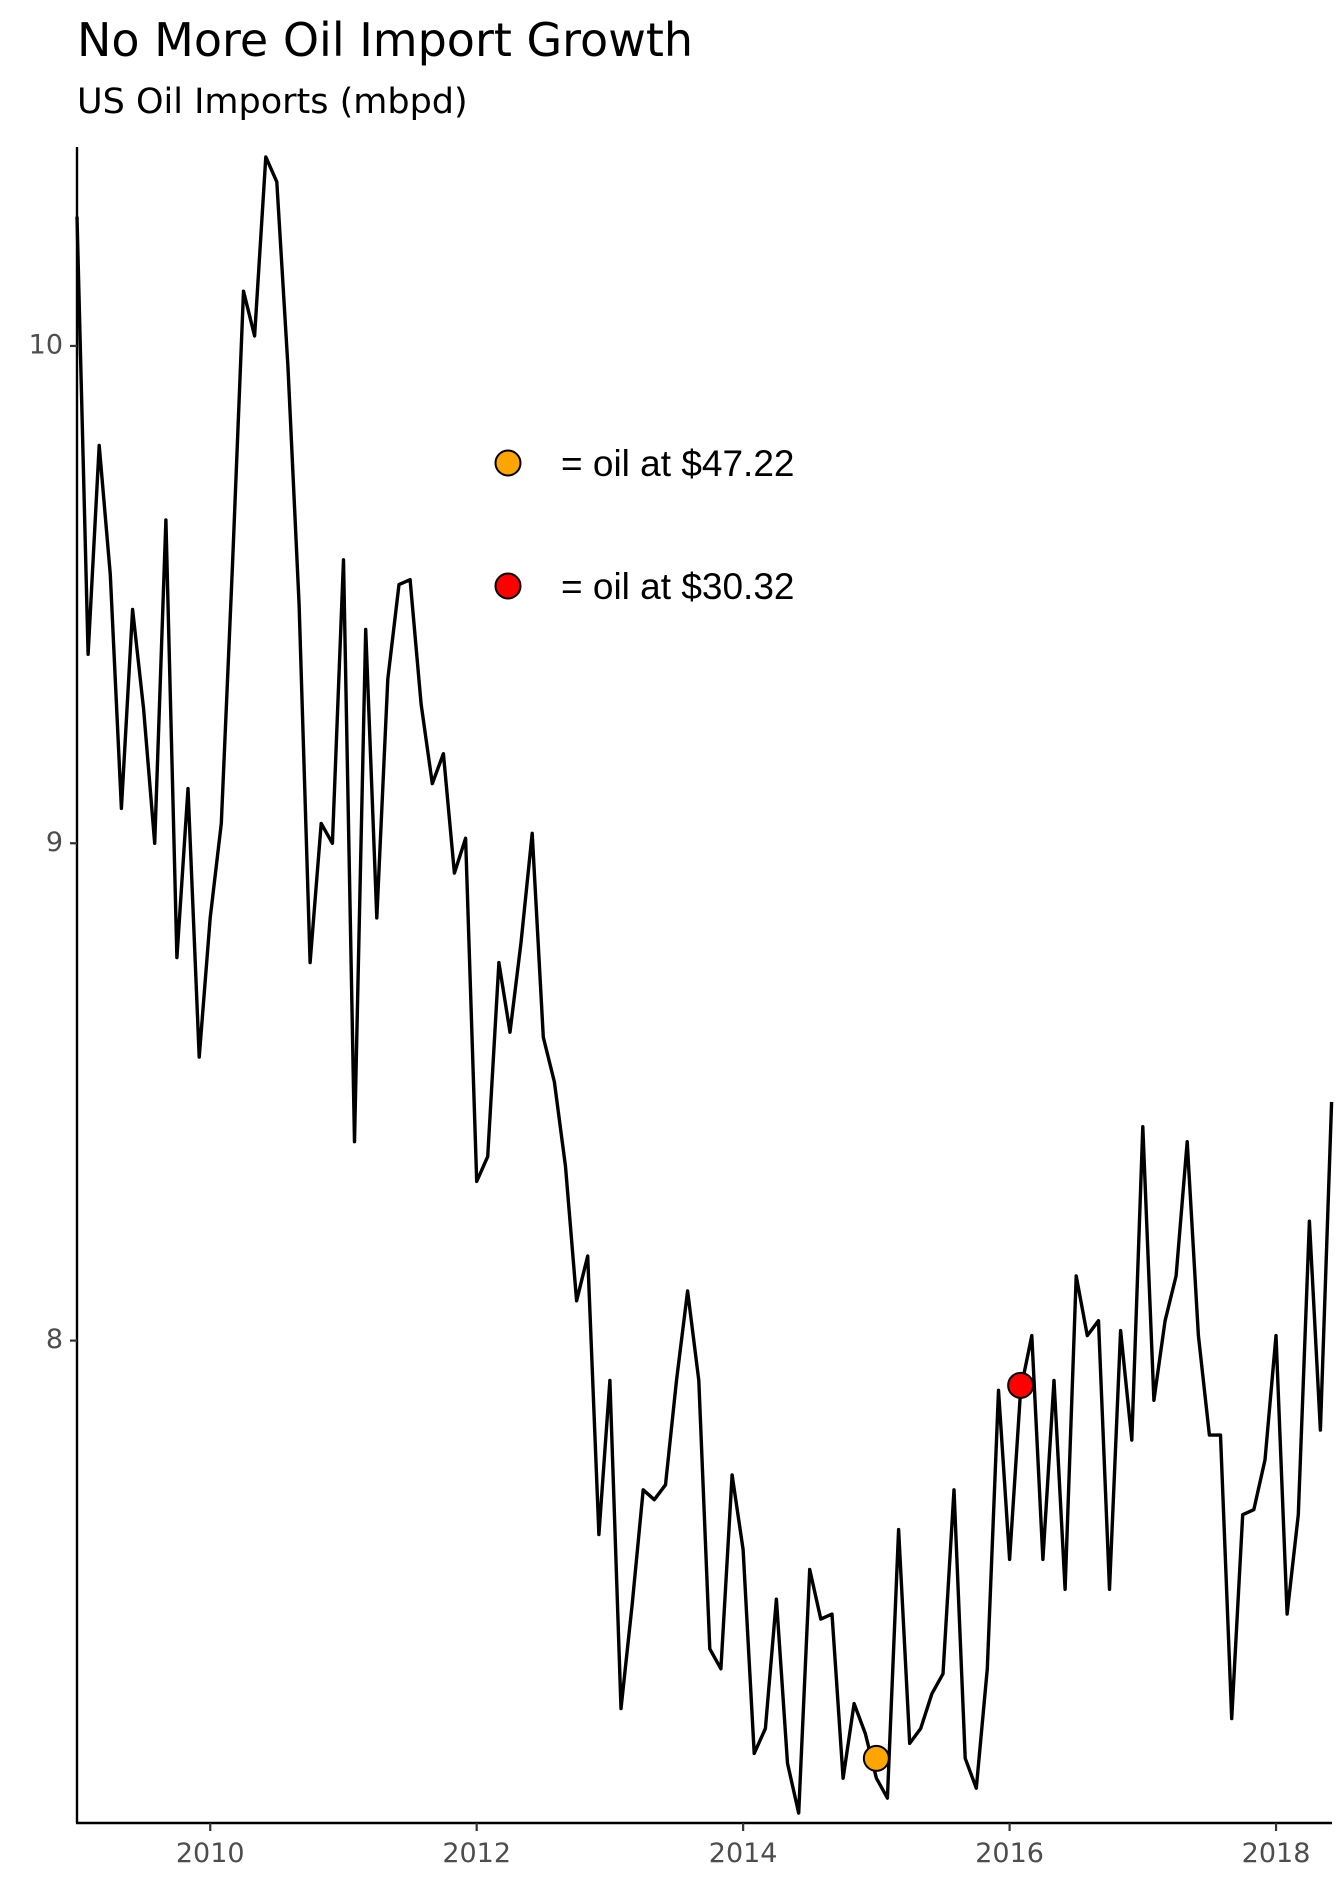 This screenshot has height=1882, width=1344. What do you see at coordinates (476, 1853) in the screenshot?
I see `x-tick-label: 2012` at bounding box center [476, 1853].